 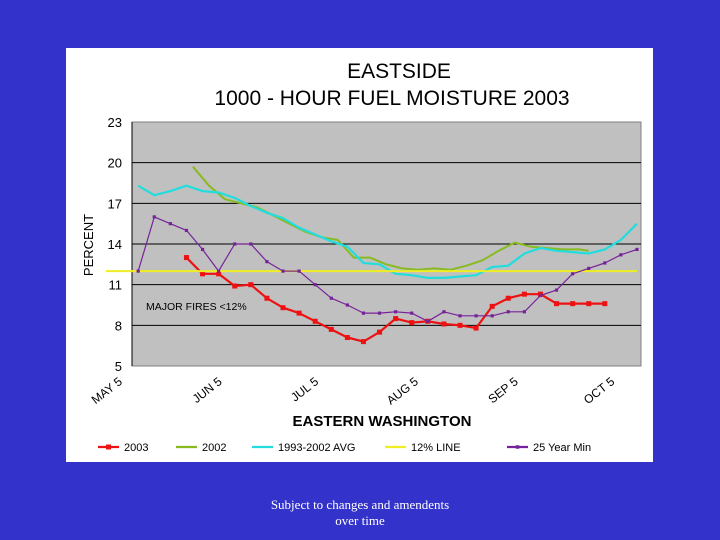 What do you see at coordinates (599, 390) in the screenshot?
I see `x-tick-label: OCT 5` at bounding box center [599, 390].